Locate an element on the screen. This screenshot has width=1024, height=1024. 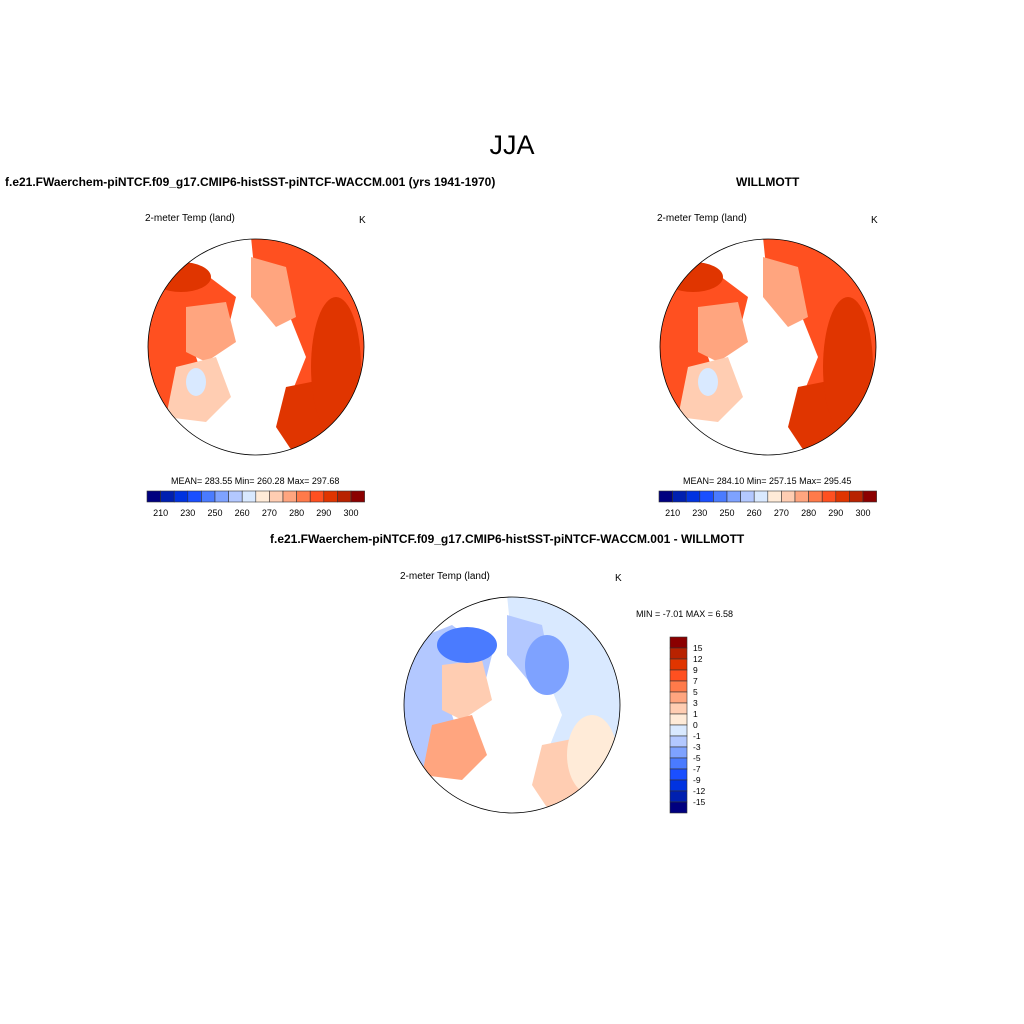
panel1-stats: MEAN= 283.55 Min= 260.28 Max= 297.68 is located at coordinates (255, 481).